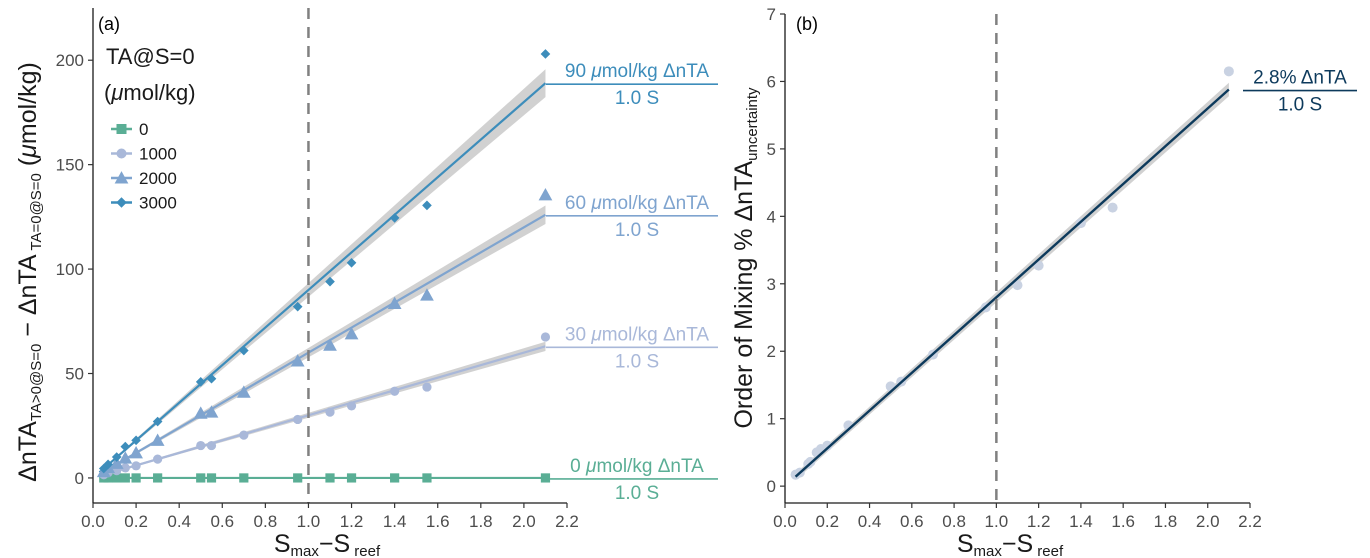  I want to click on legend-label: 2000, so click(158, 178).